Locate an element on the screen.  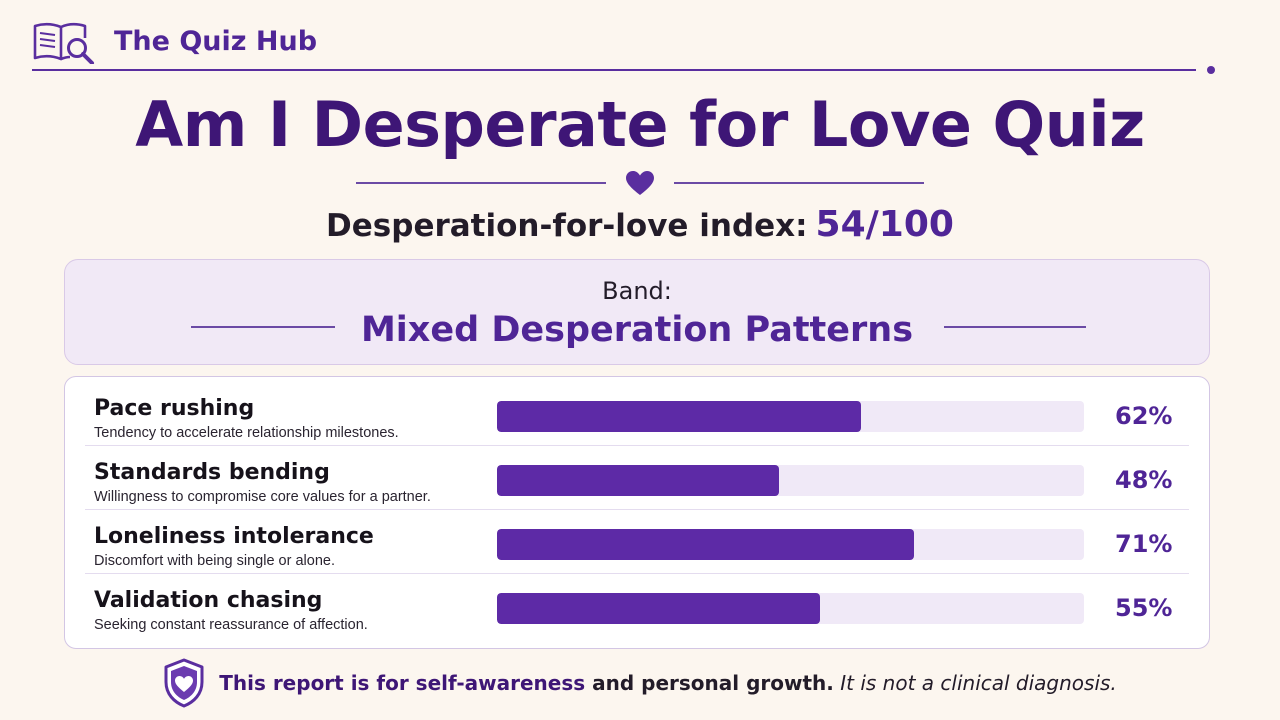
disclaimer-part-3: It is not a clinical diagnosis. is located at coordinates (975, 683).